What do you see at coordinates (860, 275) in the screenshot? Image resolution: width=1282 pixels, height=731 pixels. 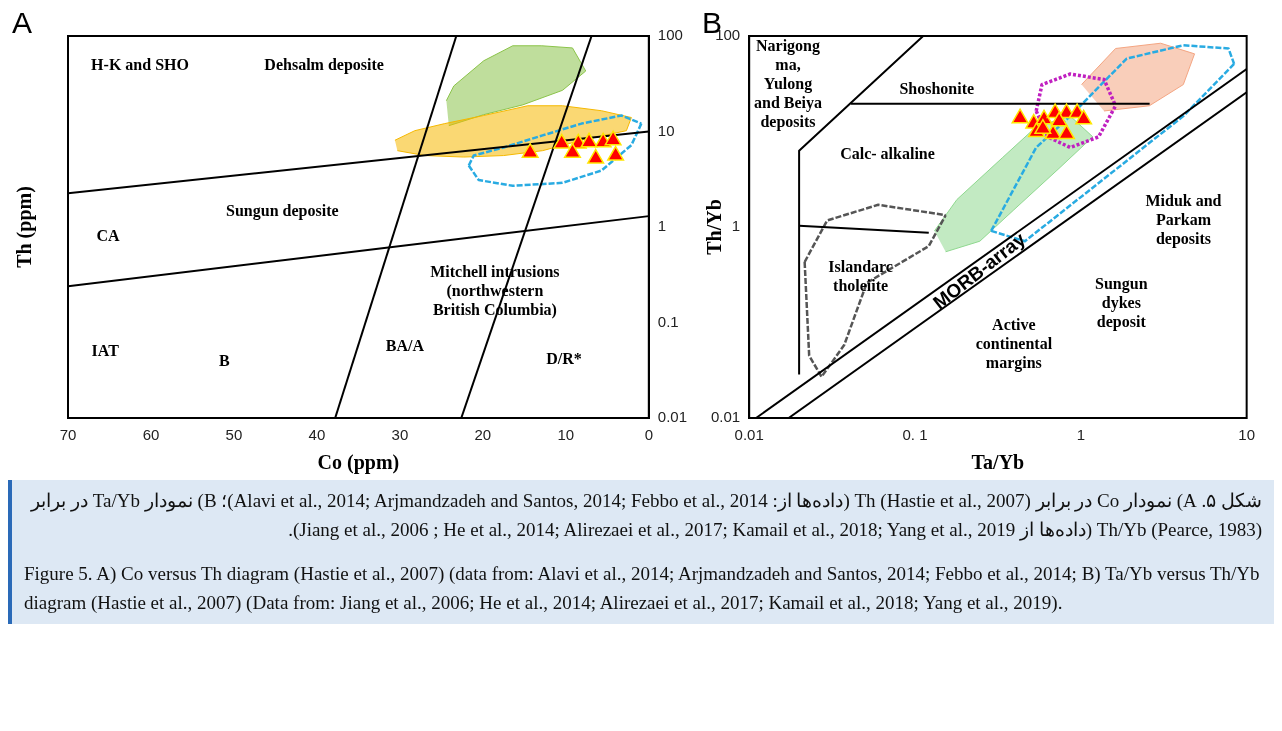 I see `annotation: Islandarc tholeiite` at bounding box center [860, 275].